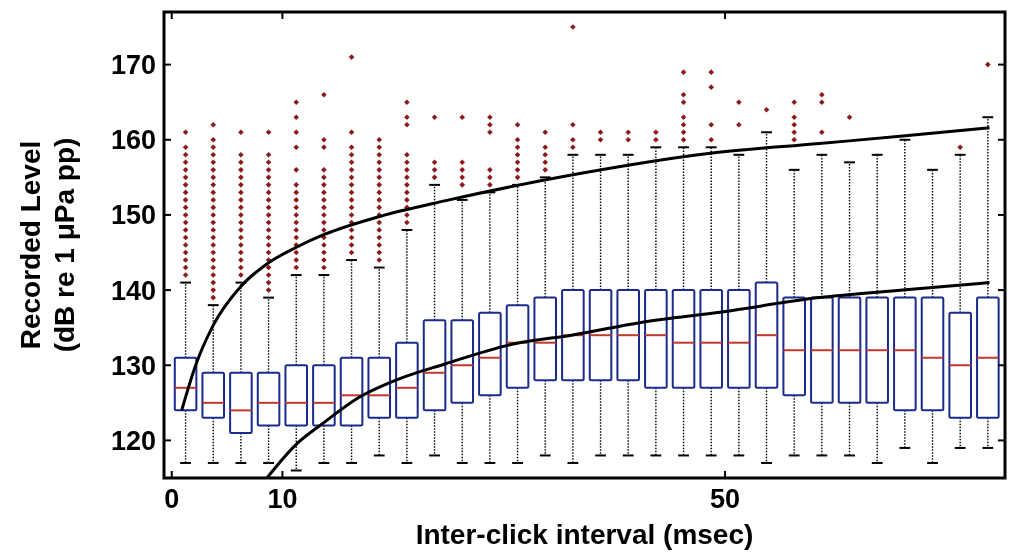 This screenshot has height=552, width=1013. What do you see at coordinates (282, 499) in the screenshot?
I see `x-tick-label: 10` at bounding box center [282, 499].